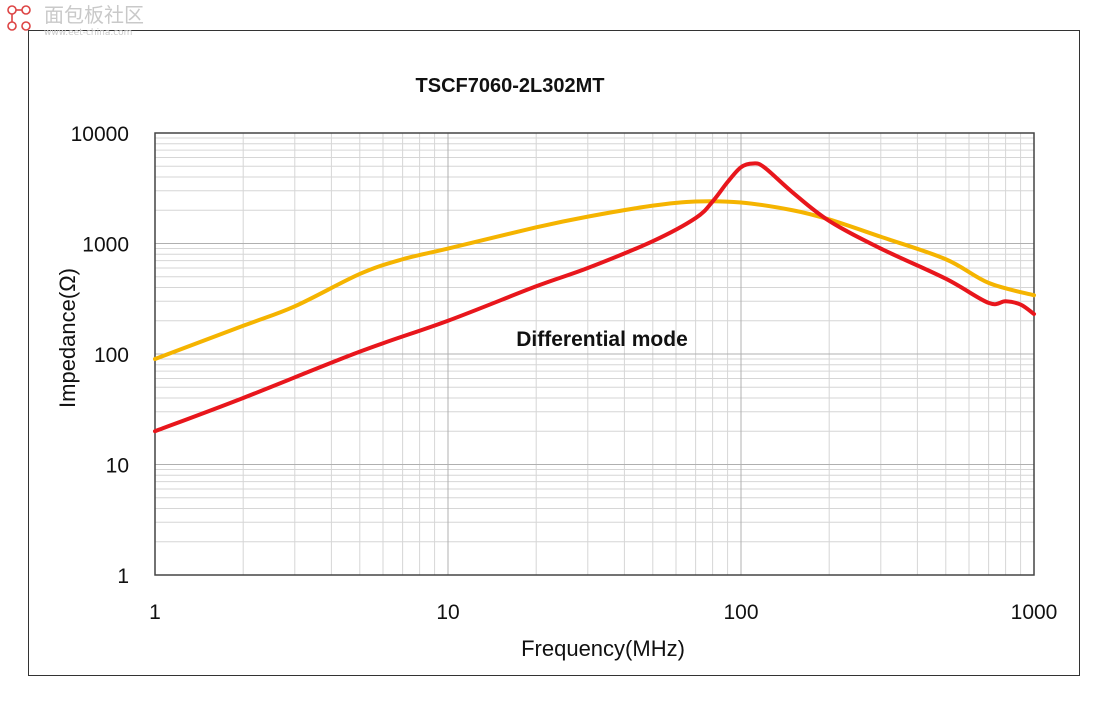  Describe the element at coordinates (447, 612) in the screenshot. I see `x-tick-label: 10` at that location.